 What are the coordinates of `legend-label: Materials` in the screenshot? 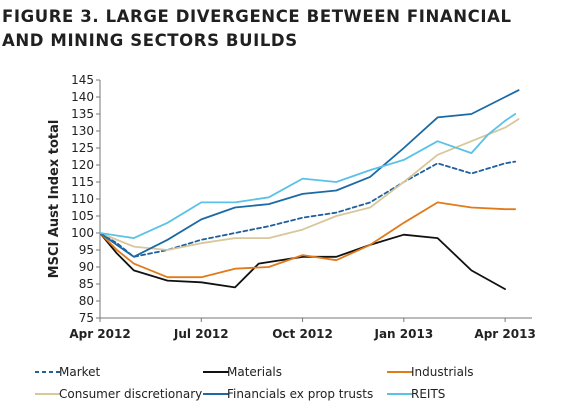 It's located at (254, 372).